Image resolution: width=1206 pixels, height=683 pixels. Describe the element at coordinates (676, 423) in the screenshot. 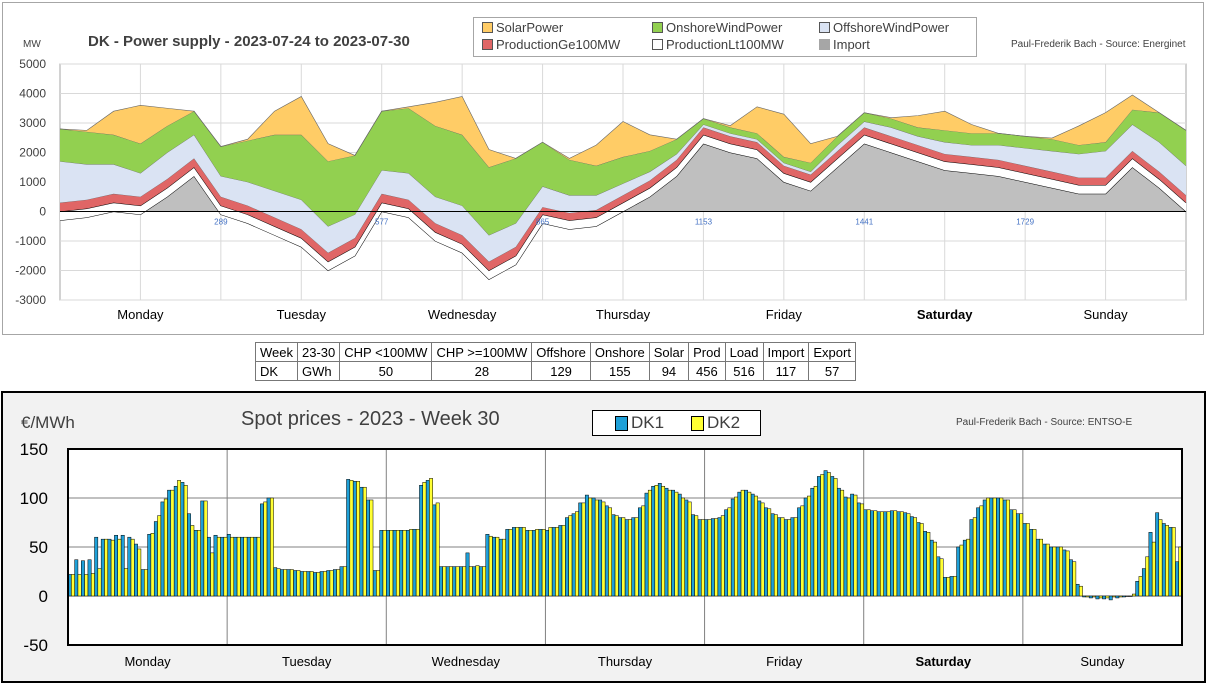

I see `bottom-chart-legend: DK1 DK2` at that location.